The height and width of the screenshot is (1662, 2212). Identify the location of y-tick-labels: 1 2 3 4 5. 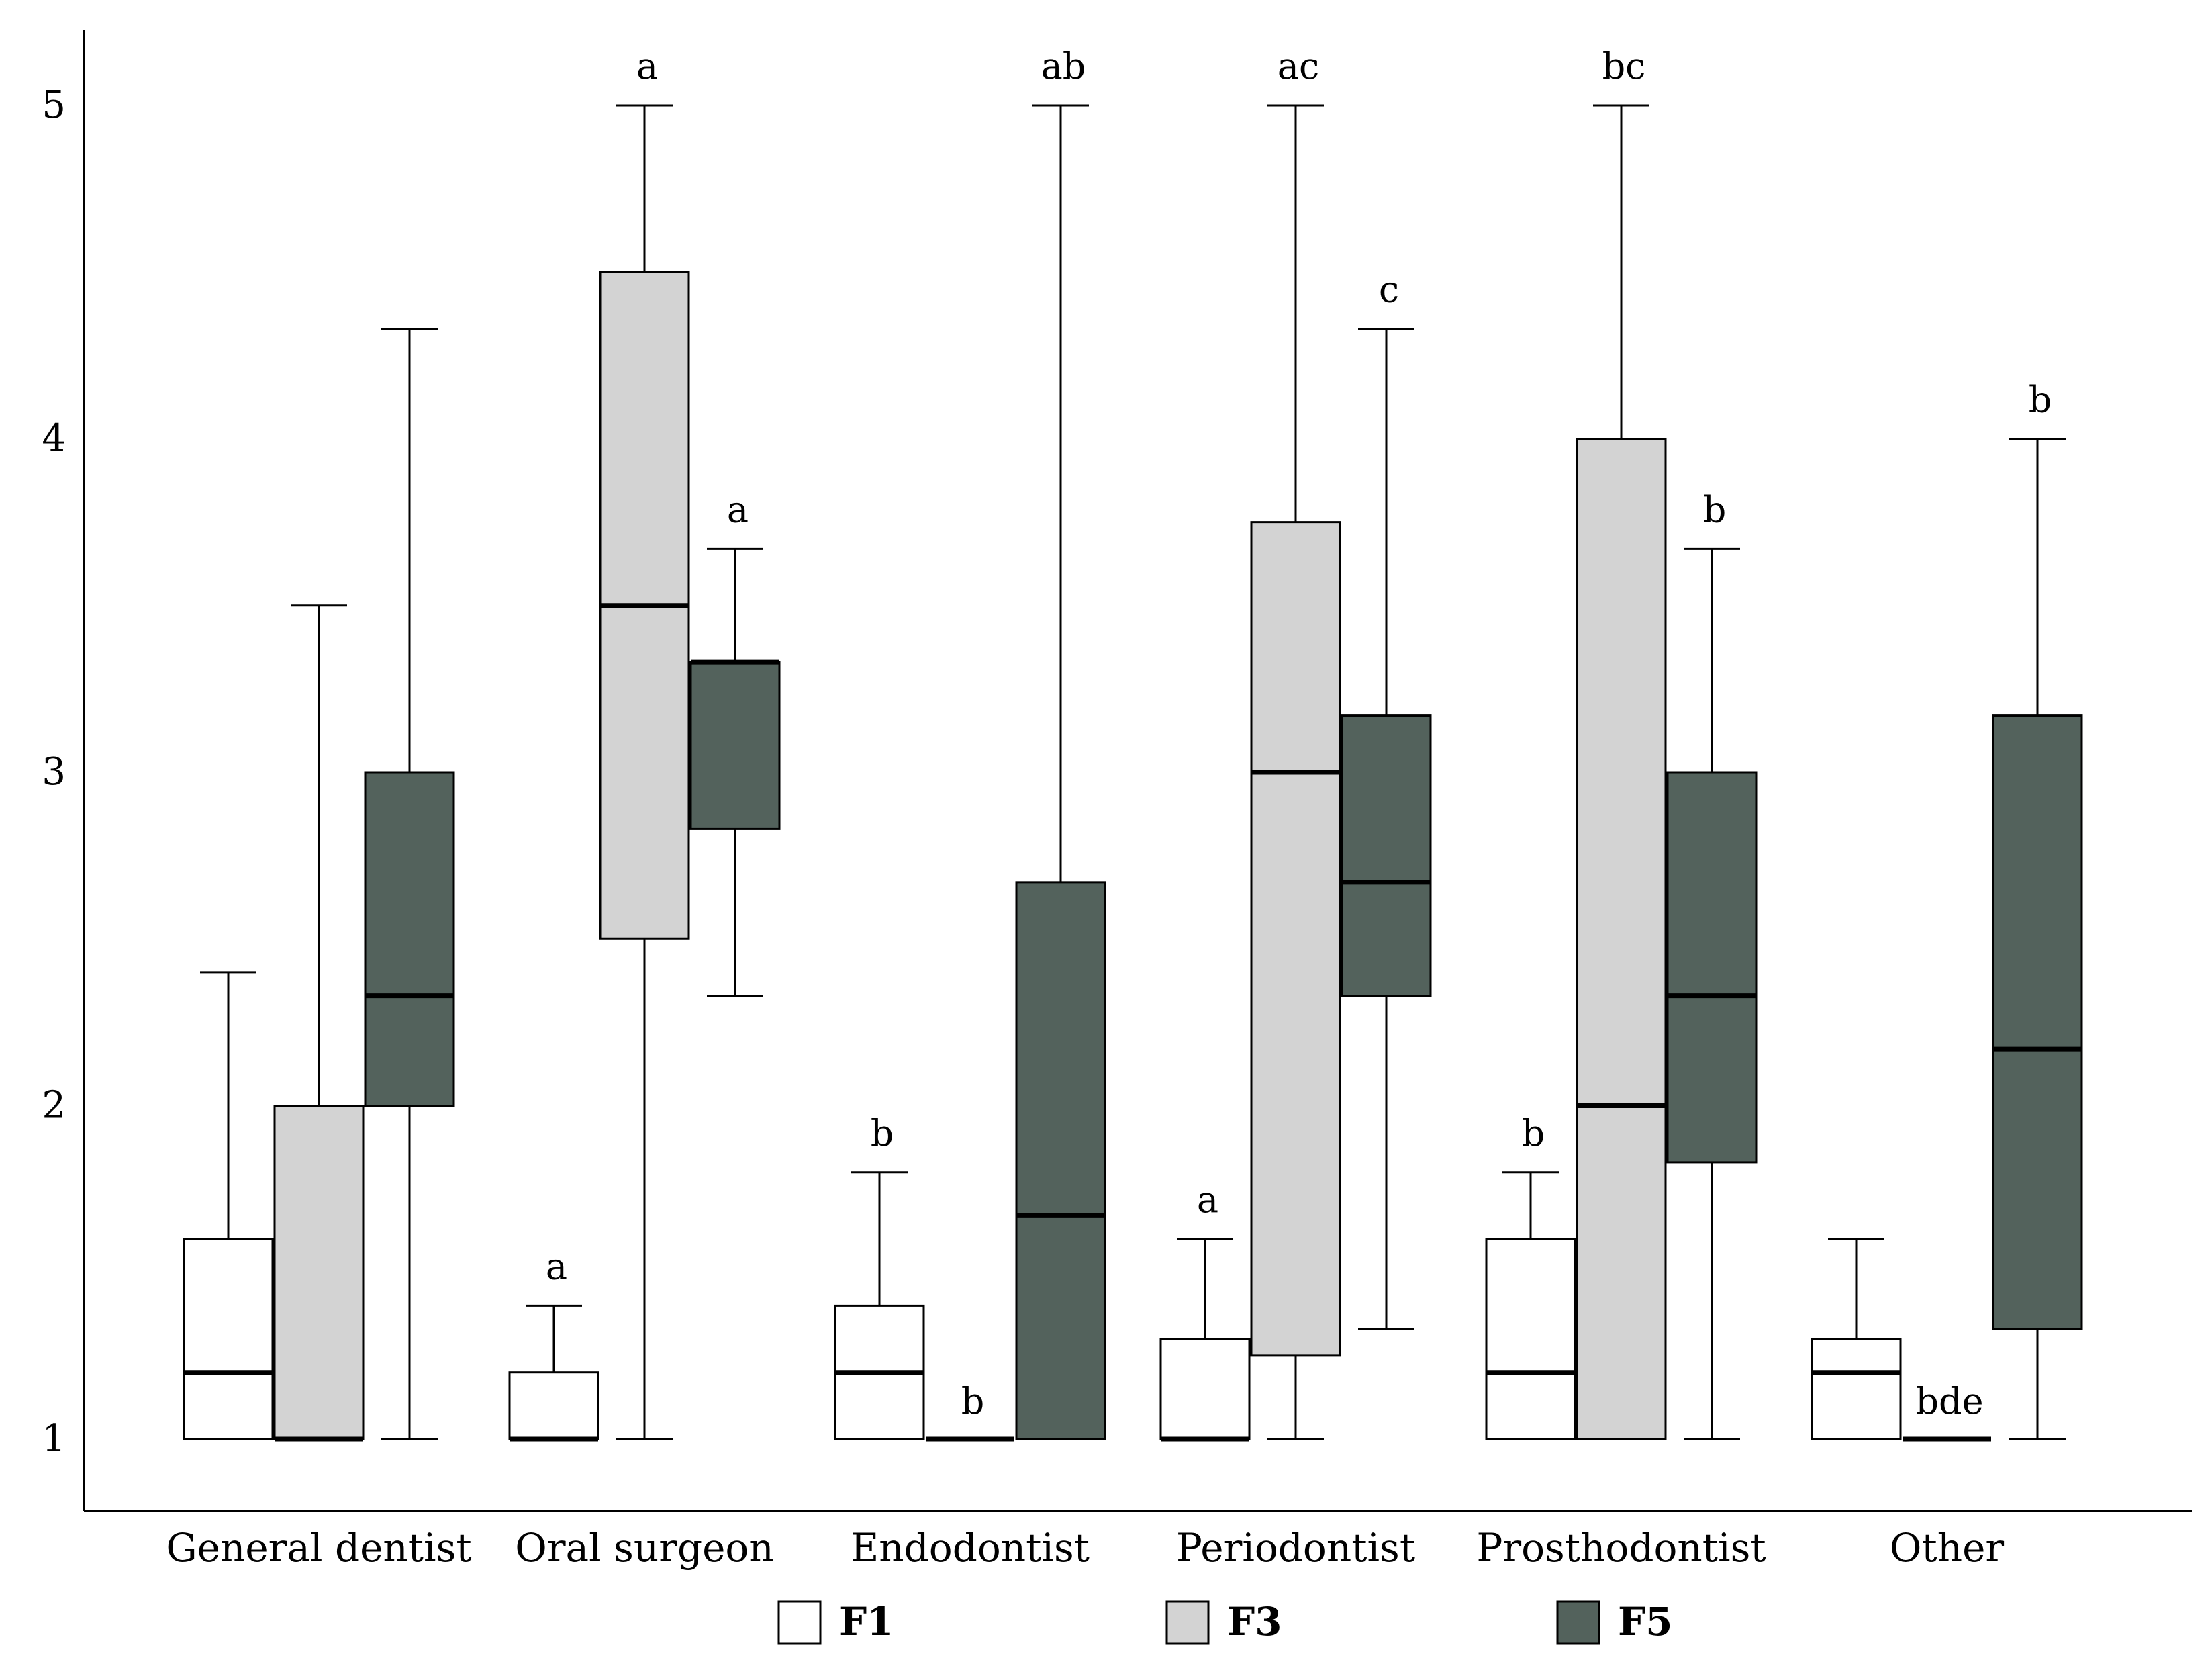
(54, 772).